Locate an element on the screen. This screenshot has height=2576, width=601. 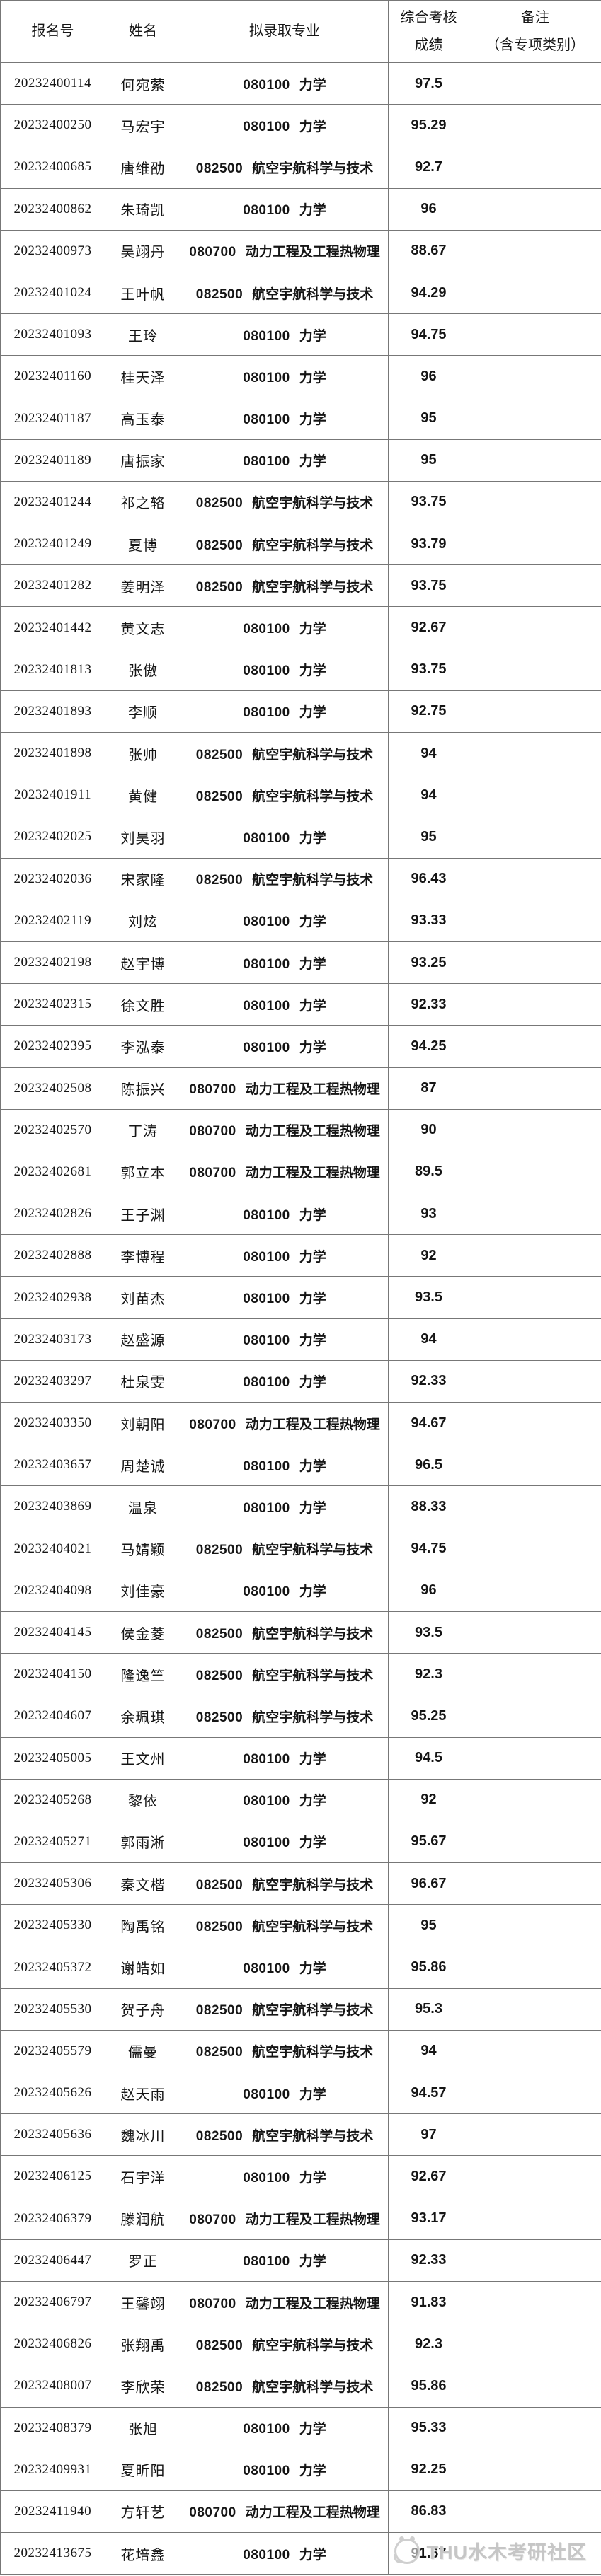
cell-registration-id: 20232405626 is located at coordinates (53, 2093).